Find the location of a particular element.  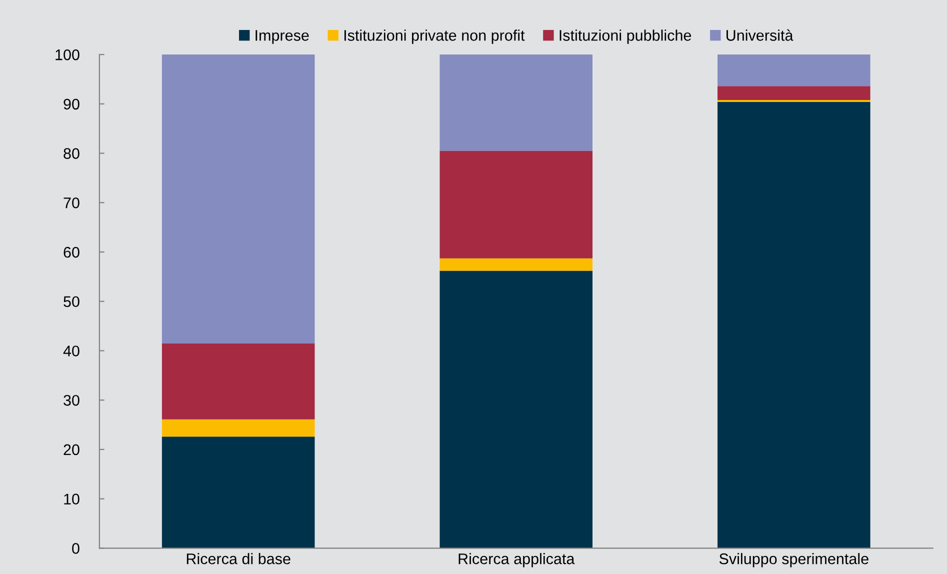

y-tick-label: 90 is located at coordinates (72, 104).